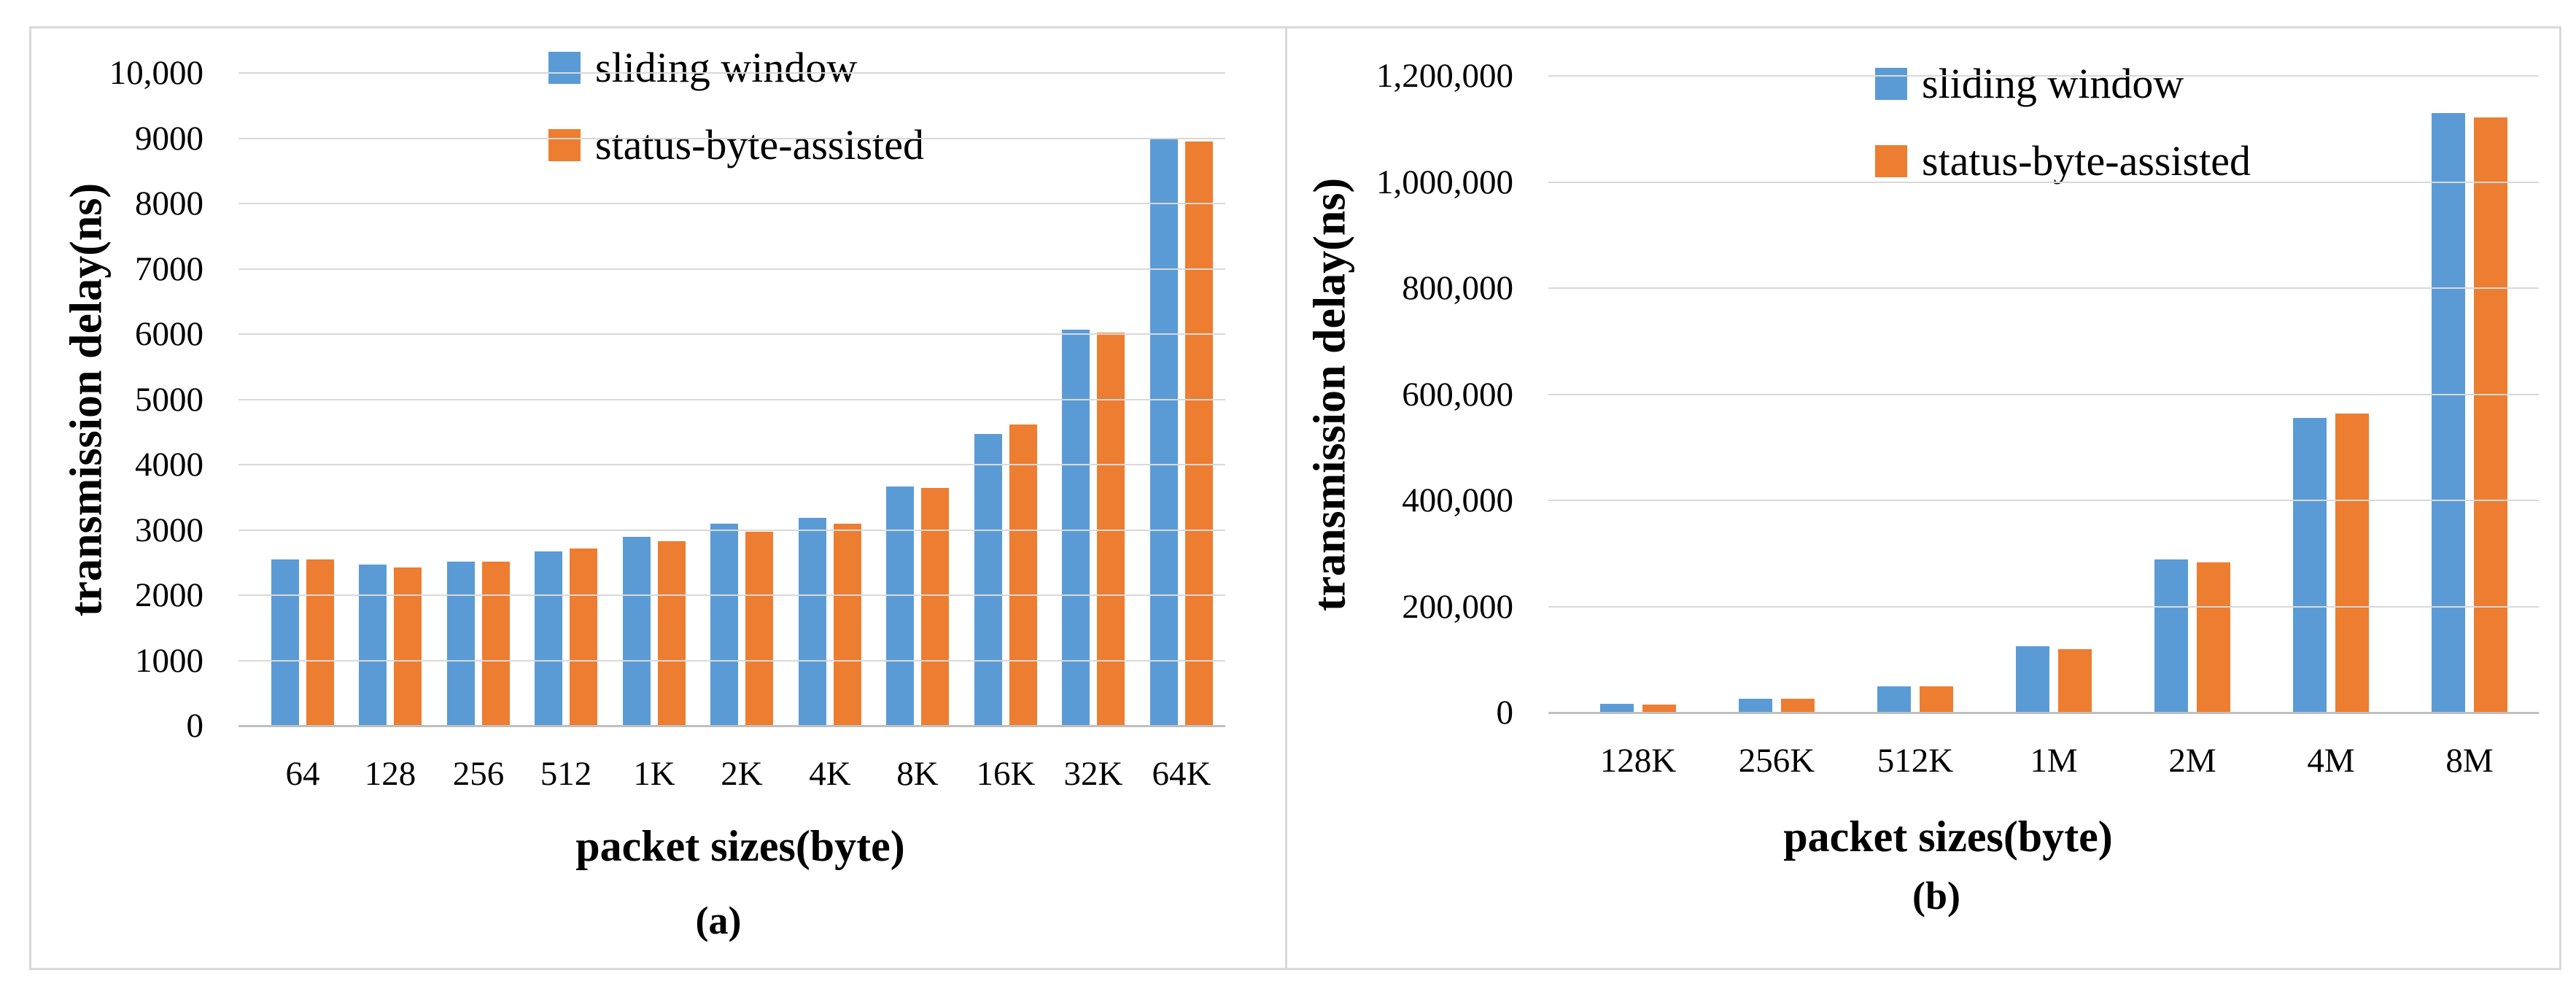 This screenshot has height=1008, width=2576. I want to click on x-tick-label: 4K, so click(830, 774).